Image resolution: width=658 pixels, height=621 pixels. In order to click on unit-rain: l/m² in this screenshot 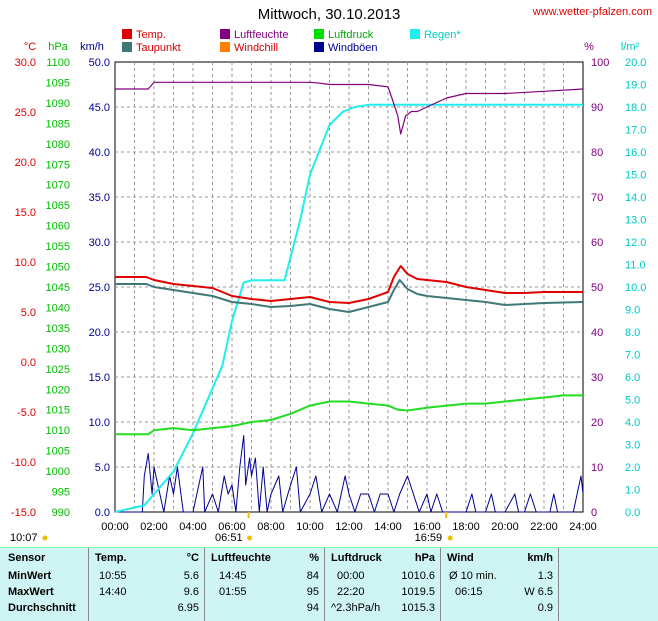, I will do `click(630, 47)`.